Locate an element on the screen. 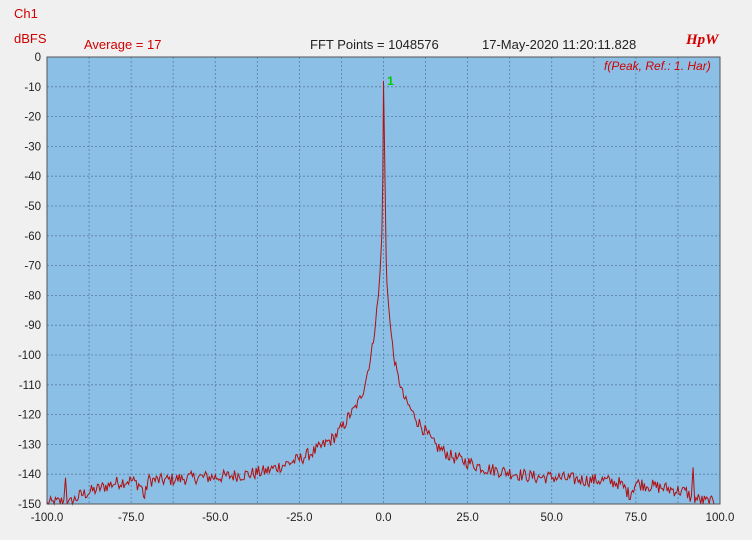  x-tick-label: -100.0 is located at coordinates (47, 518).